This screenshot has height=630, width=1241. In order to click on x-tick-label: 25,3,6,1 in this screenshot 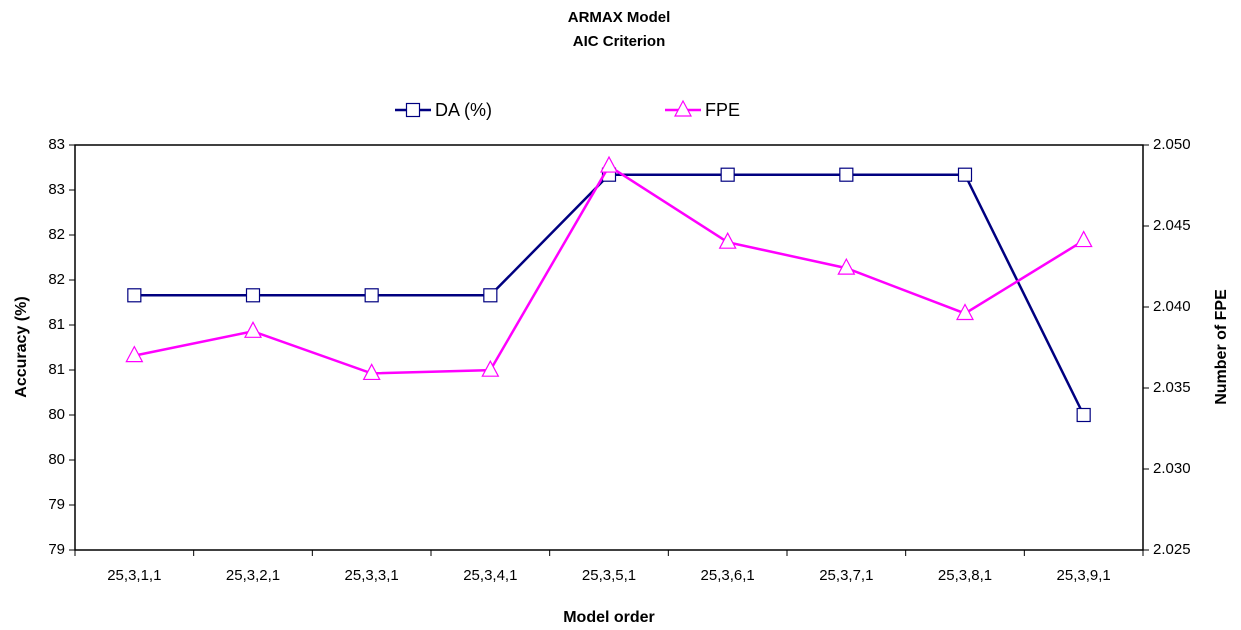, I will do `click(728, 575)`.